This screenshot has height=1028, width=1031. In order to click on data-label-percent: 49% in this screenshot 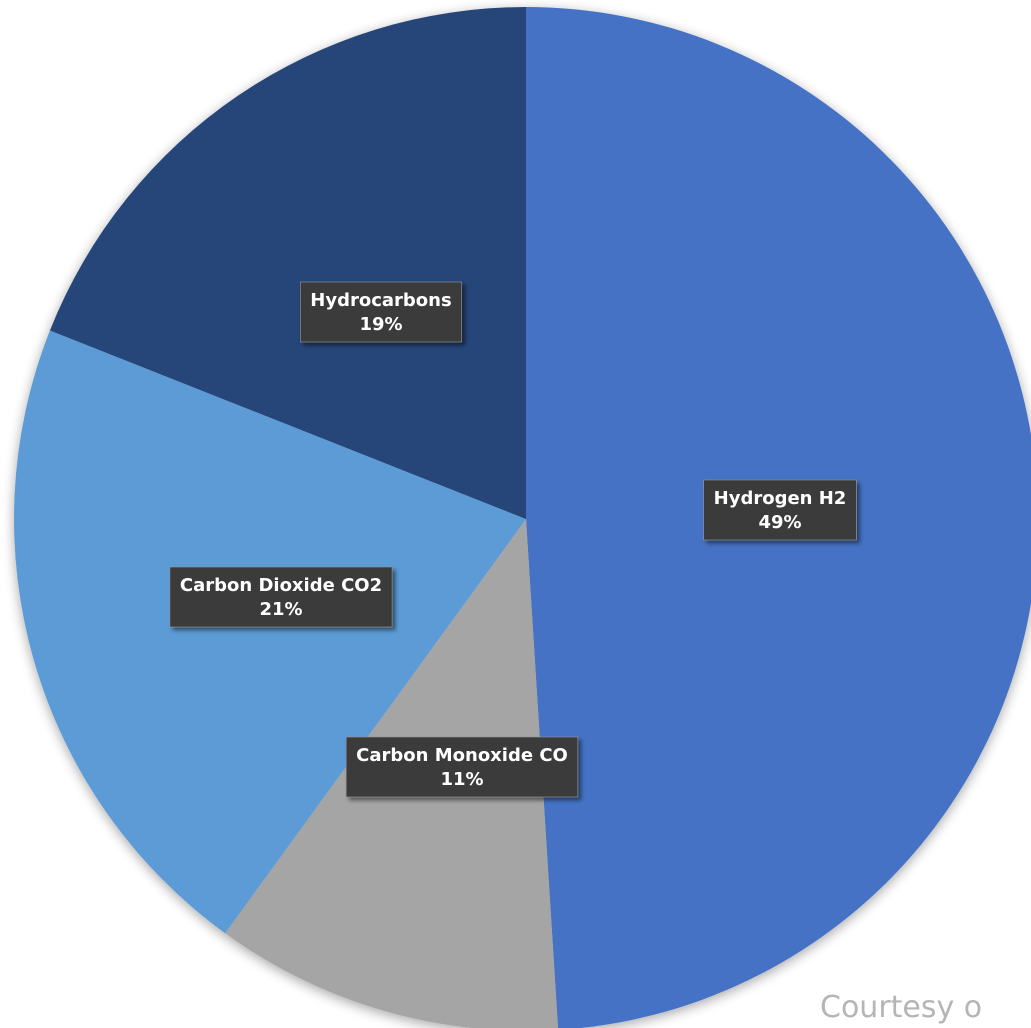, I will do `click(779, 522)`.